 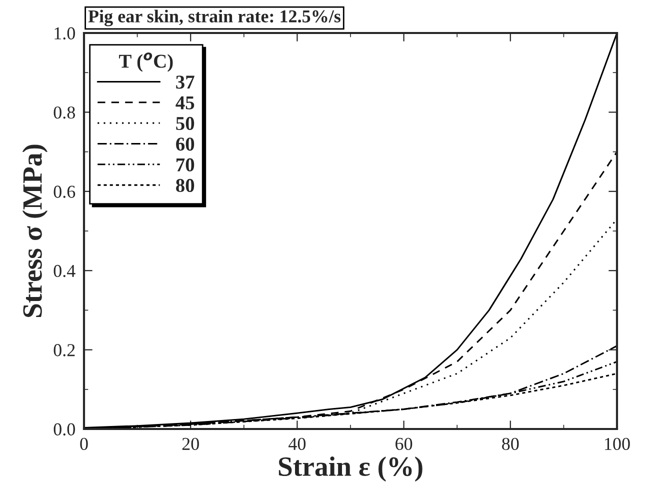 I want to click on legend-label: 50, so click(x=185, y=123).